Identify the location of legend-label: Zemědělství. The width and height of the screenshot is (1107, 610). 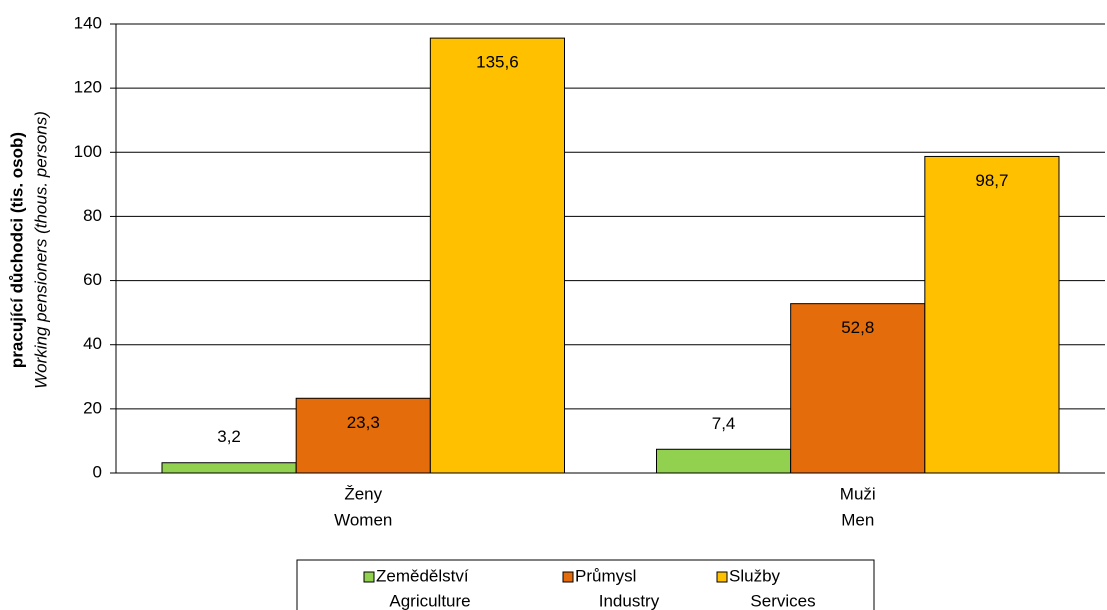
(422, 575).